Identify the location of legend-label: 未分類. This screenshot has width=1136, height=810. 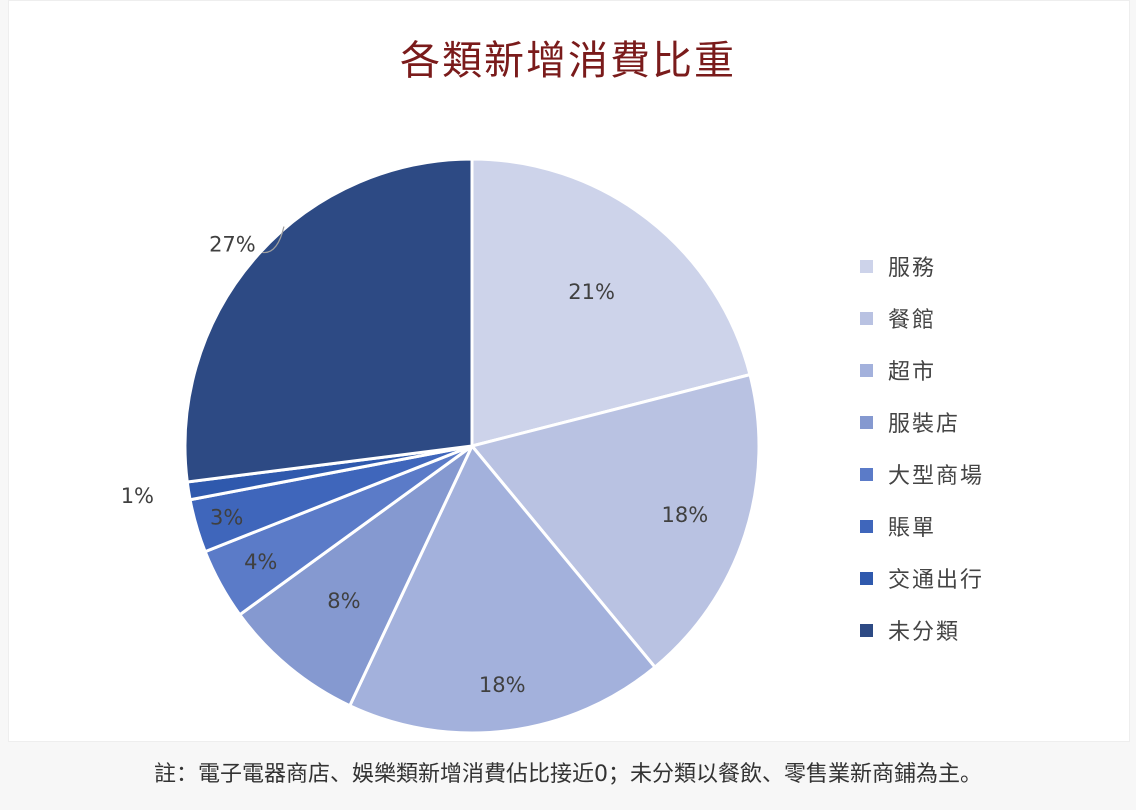
(924, 632).